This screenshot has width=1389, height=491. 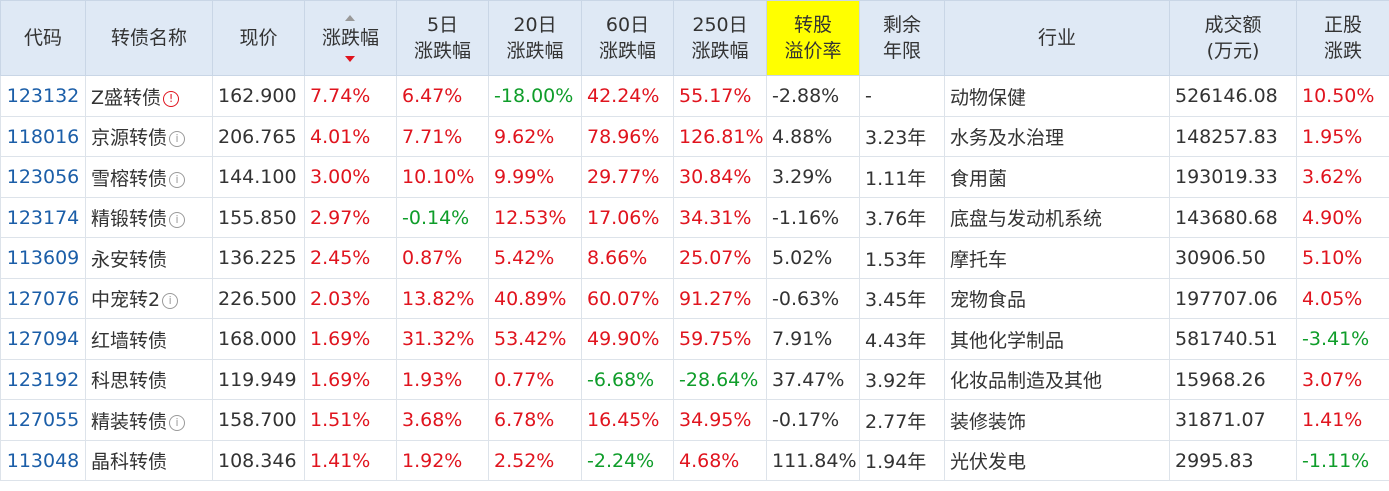 What do you see at coordinates (43, 339) in the screenshot?
I see `cell-code: 127094` at bounding box center [43, 339].